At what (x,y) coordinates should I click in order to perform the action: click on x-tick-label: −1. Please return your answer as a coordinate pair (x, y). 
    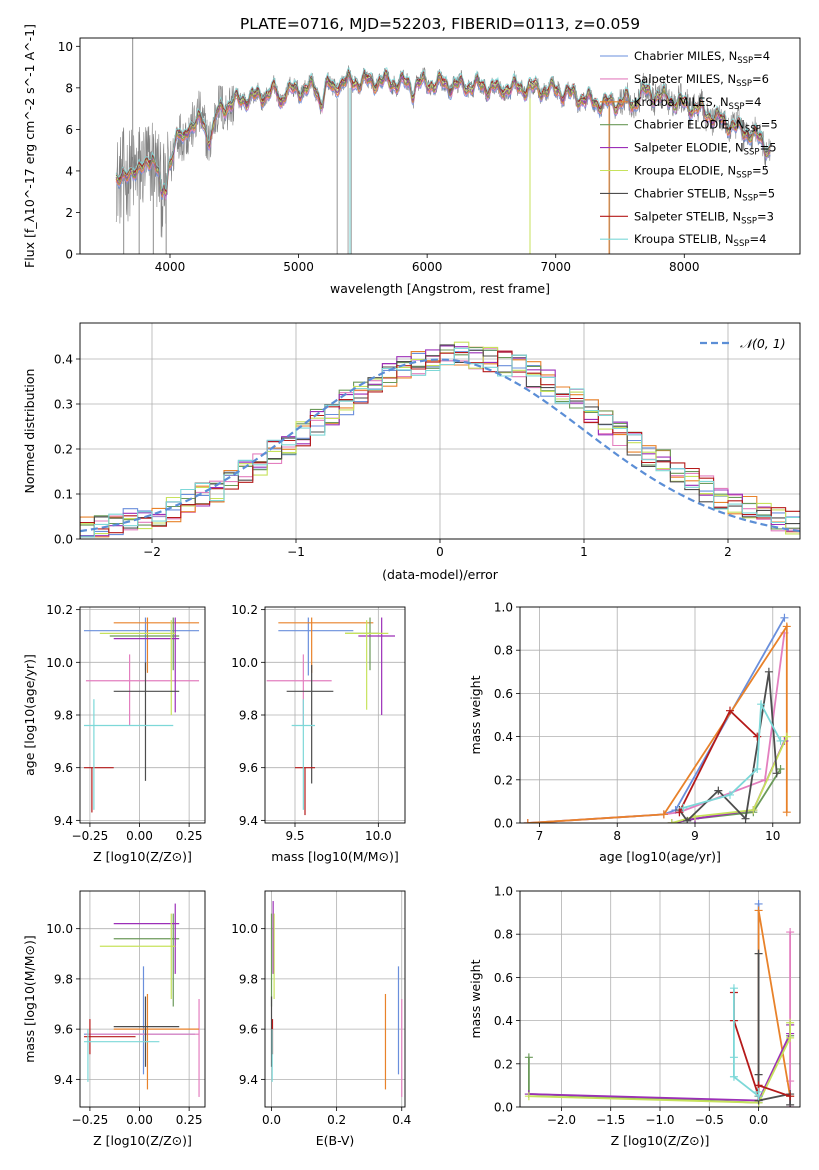
    Looking at the image, I should click on (296, 552).